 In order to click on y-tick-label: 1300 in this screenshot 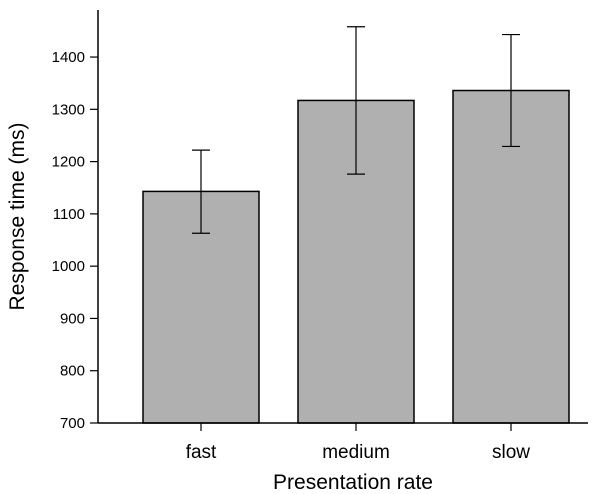, I will do `click(68, 109)`.